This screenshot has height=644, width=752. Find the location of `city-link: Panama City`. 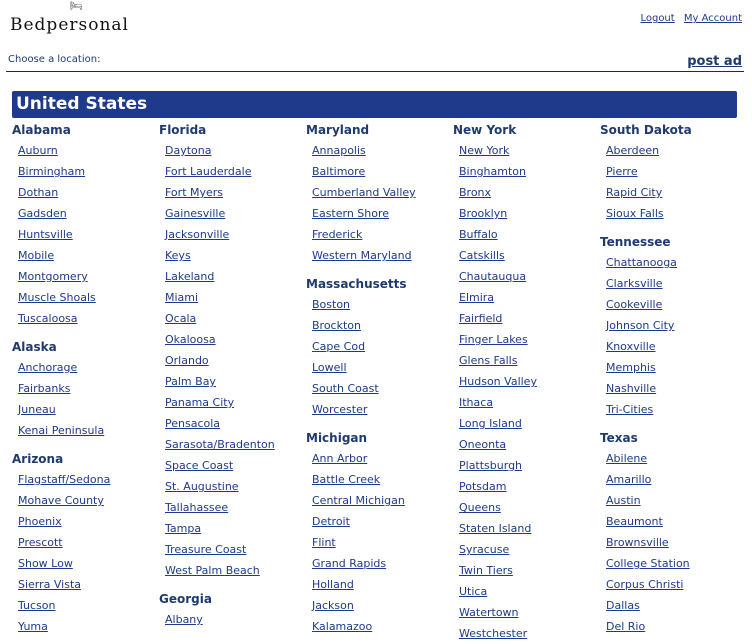

city-link: Panama City is located at coordinates (200, 402).